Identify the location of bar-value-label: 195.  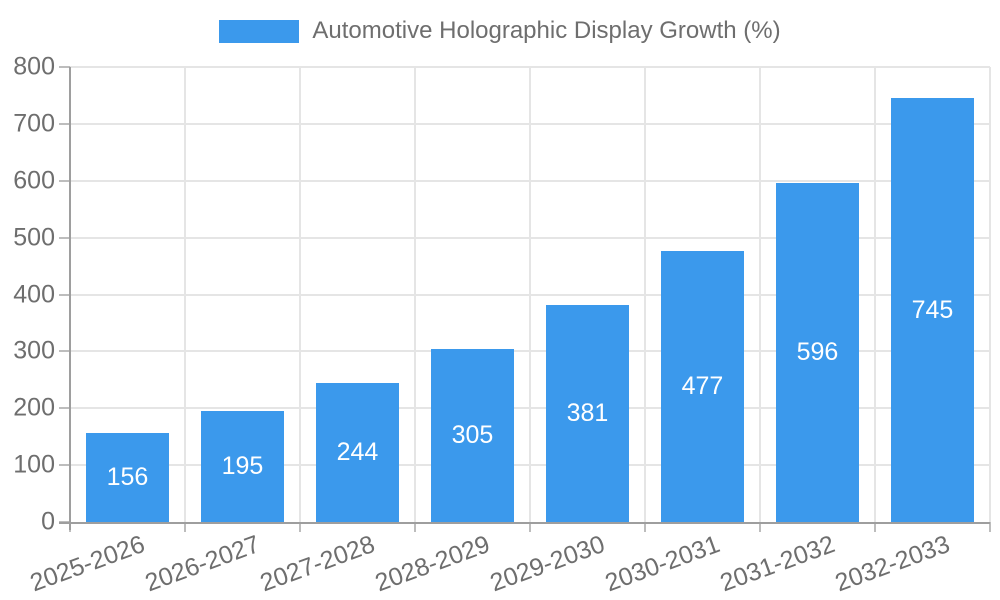
(242, 466).